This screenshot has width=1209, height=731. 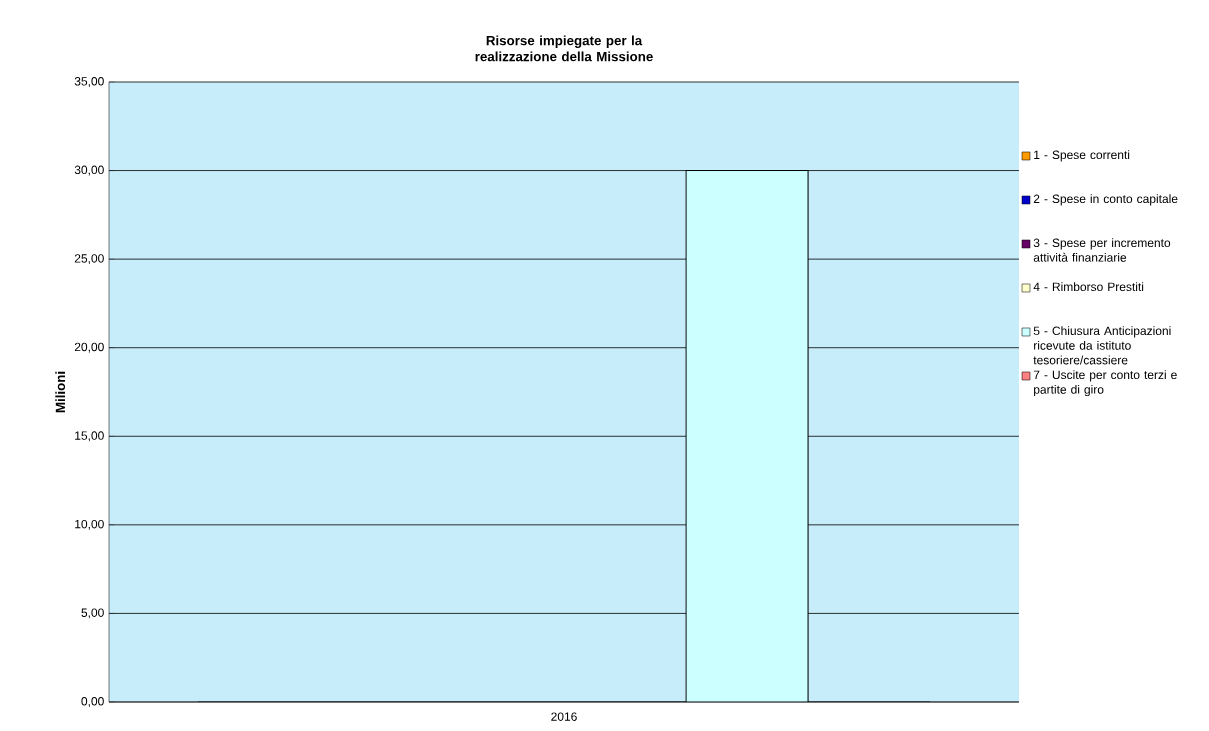 What do you see at coordinates (92, 702) in the screenshot?
I see `y-tick-label: 0,00` at bounding box center [92, 702].